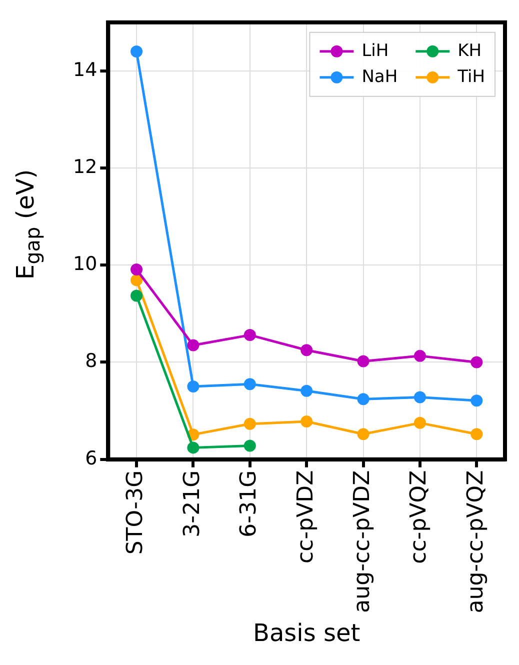  What do you see at coordinates (135, 512) in the screenshot?
I see `x-tick-label: STO-3G` at bounding box center [135, 512].